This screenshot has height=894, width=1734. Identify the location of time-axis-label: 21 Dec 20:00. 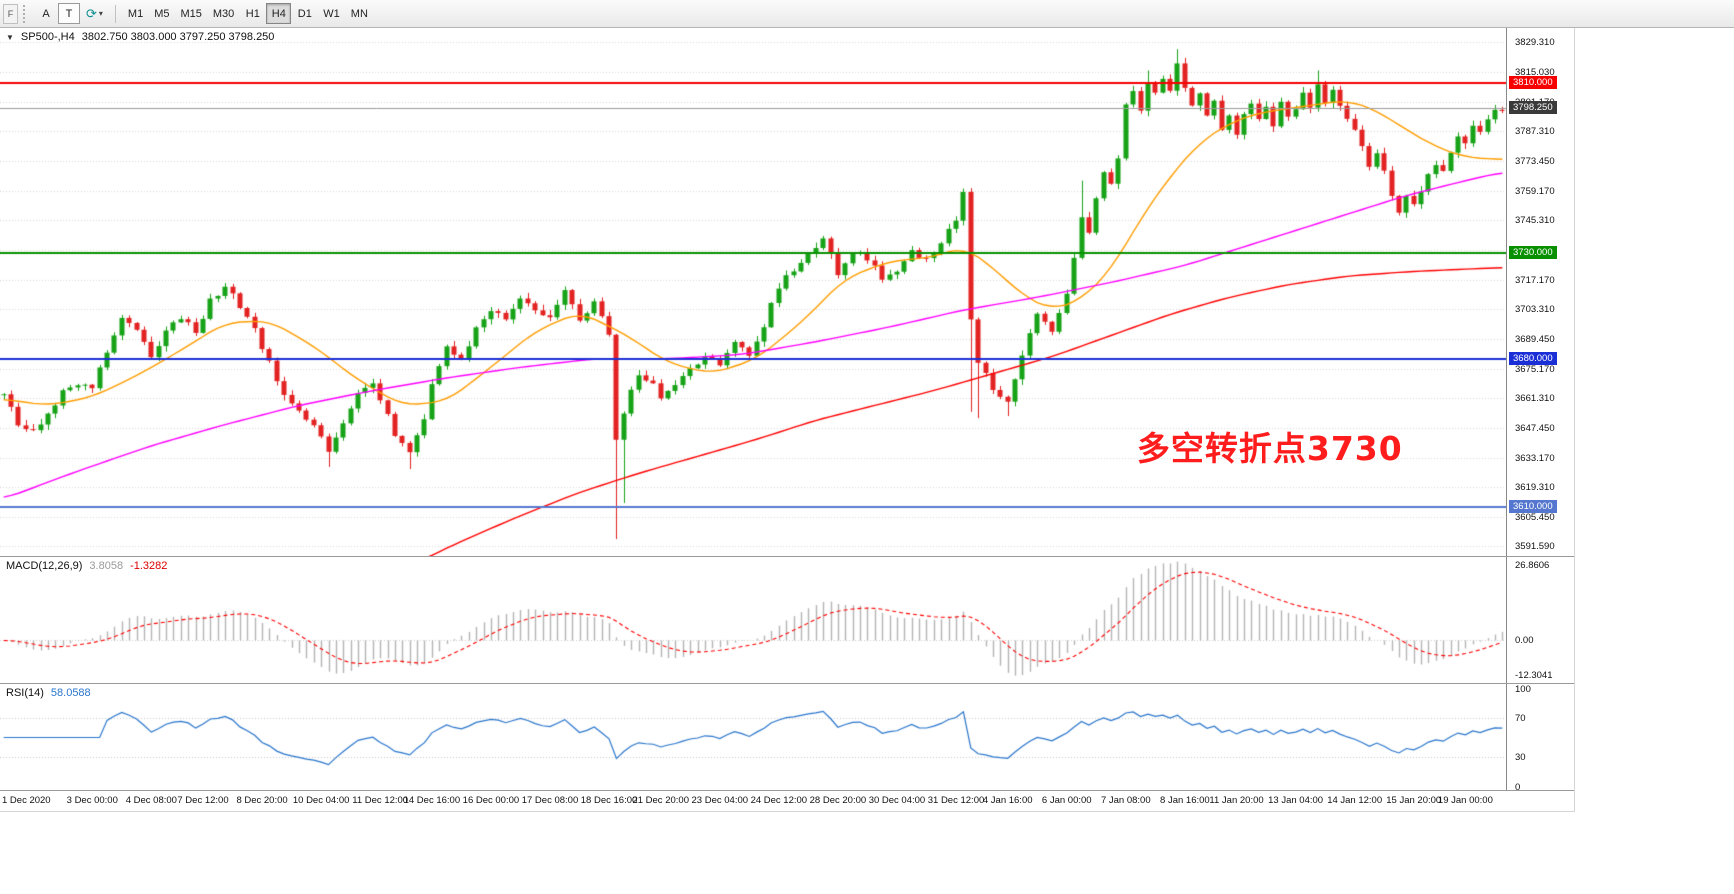
(660, 800).